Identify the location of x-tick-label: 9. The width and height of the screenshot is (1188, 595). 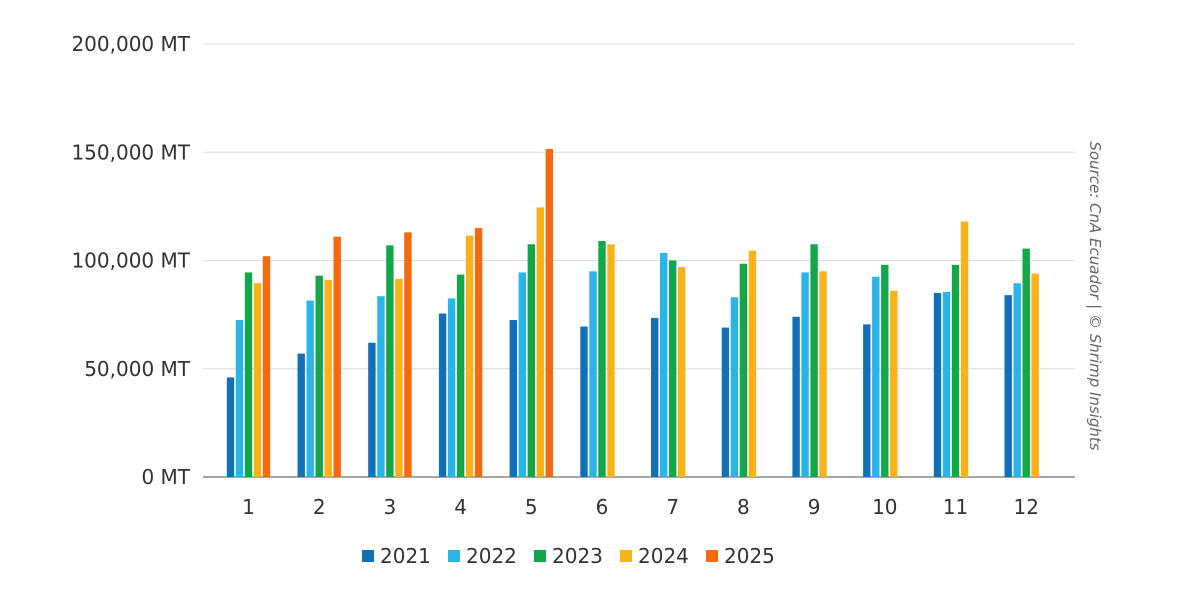
(814, 507).